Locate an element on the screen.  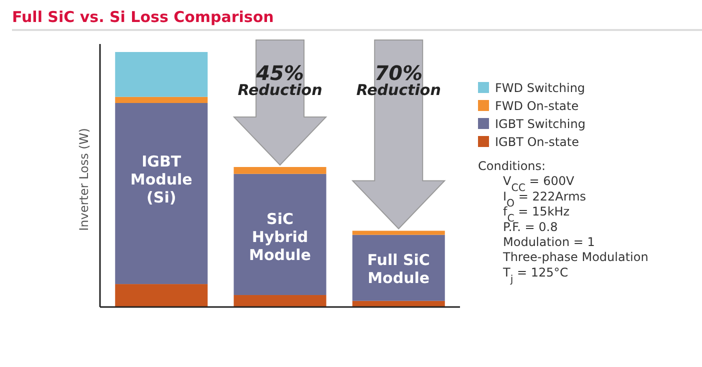
text: Three-phase Modulation is located at coordinates (575, 257).